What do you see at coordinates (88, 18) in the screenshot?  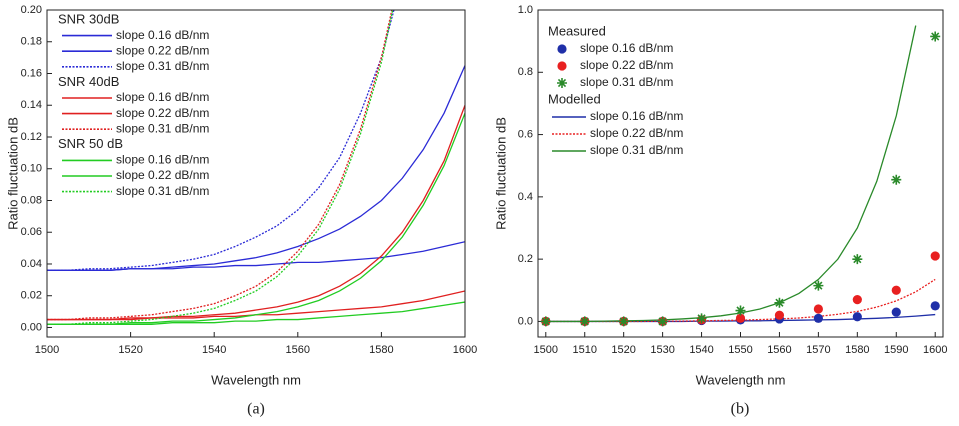 I see `legend-title: SNR 30dB` at bounding box center [88, 18].